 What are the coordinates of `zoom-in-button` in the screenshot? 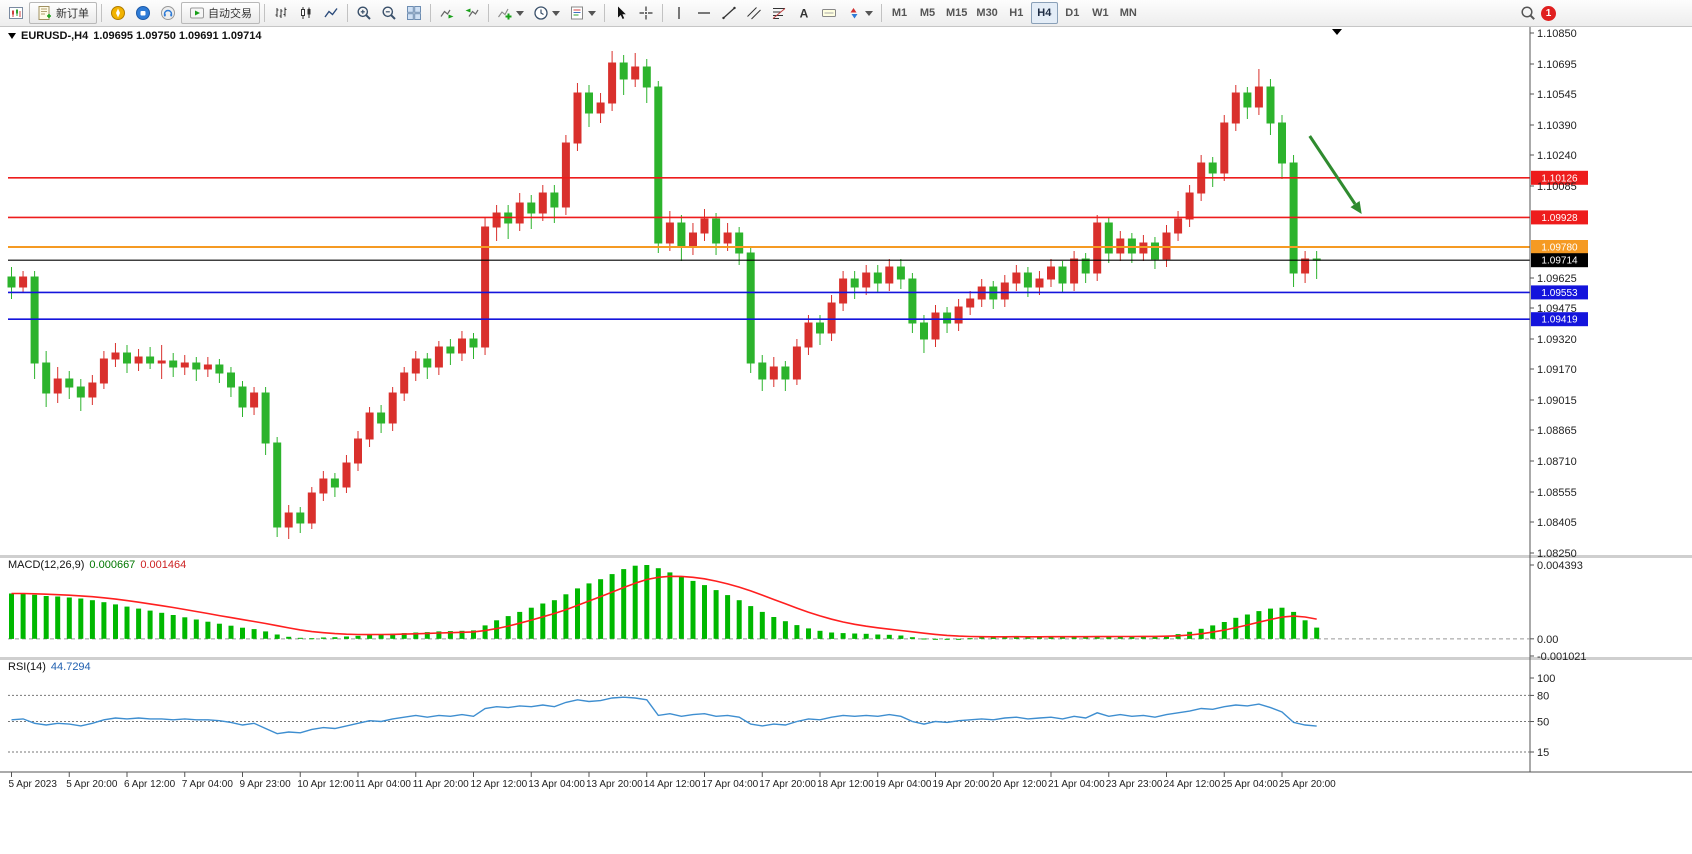 It's located at (364, 13).